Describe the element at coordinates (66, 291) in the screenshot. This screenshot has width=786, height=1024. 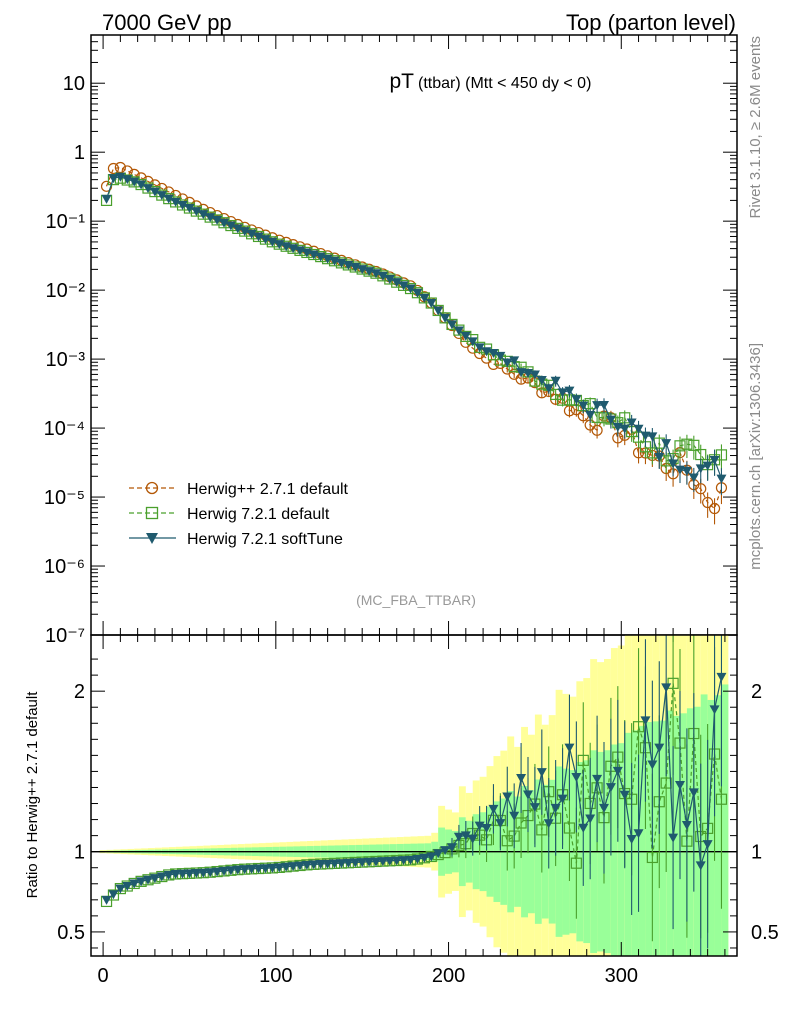
I see `main-y-tick-label: 10⁻²` at that location.